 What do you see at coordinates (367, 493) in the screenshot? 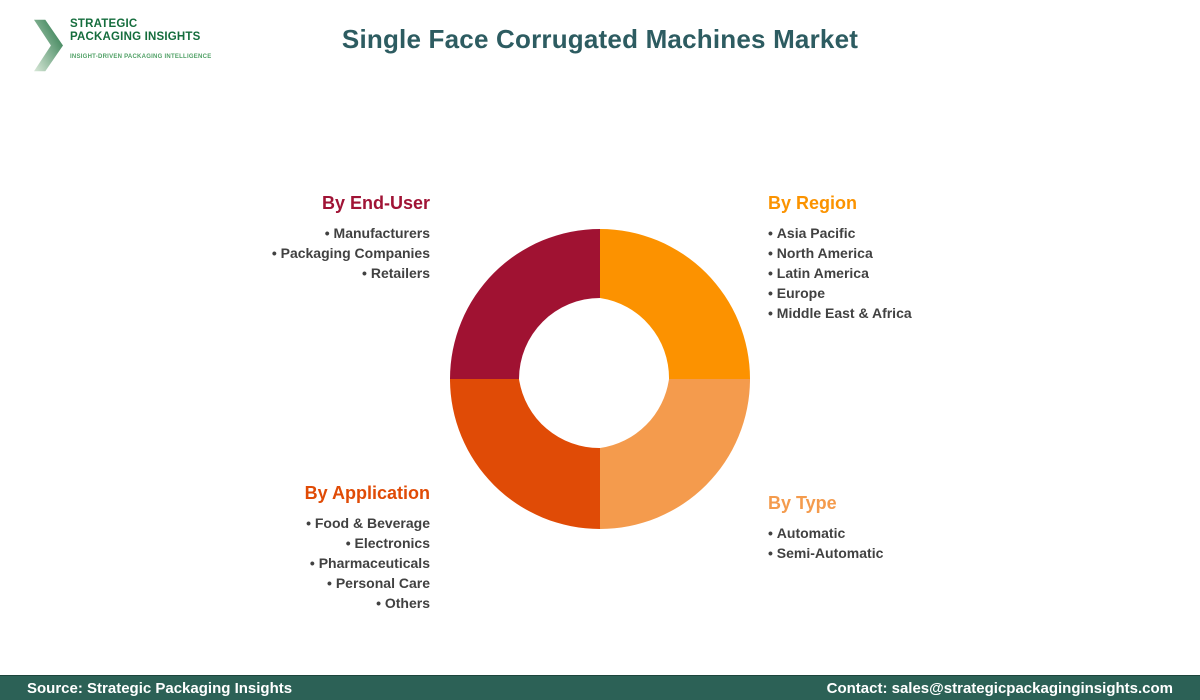
I see `segment-heading-application: By Application` at bounding box center [367, 493].